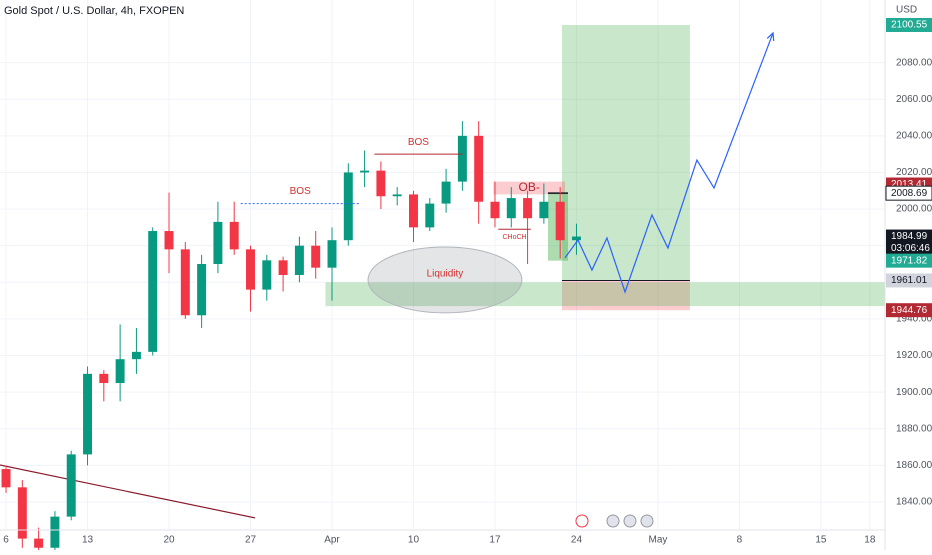 This screenshot has height=555, width=932. What do you see at coordinates (251, 540) in the screenshot?
I see `x-tick-label: 27` at bounding box center [251, 540].